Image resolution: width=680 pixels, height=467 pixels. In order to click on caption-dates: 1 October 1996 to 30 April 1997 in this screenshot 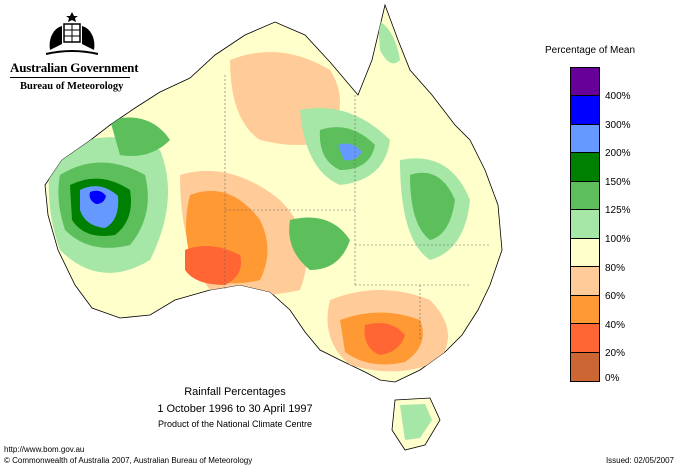, I will do `click(235, 409)`.